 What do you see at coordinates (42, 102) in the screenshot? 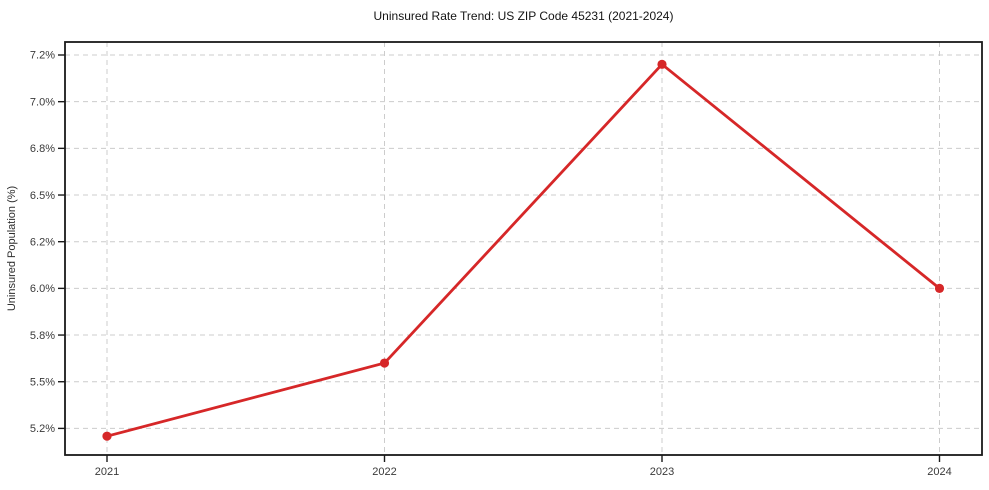
I see `y-tick-label: 7.0%` at bounding box center [42, 102].